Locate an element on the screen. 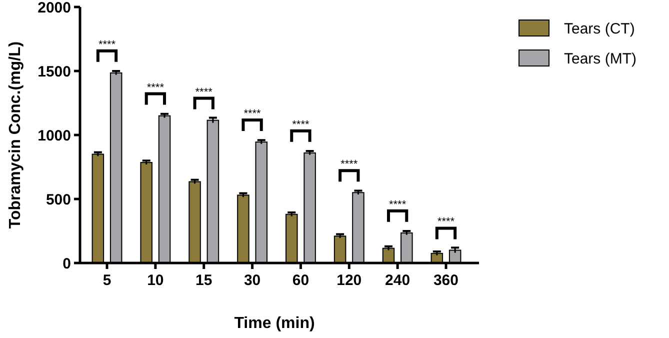 The height and width of the screenshot is (338, 669). legend-label: Tears (CT) is located at coordinates (599, 29).